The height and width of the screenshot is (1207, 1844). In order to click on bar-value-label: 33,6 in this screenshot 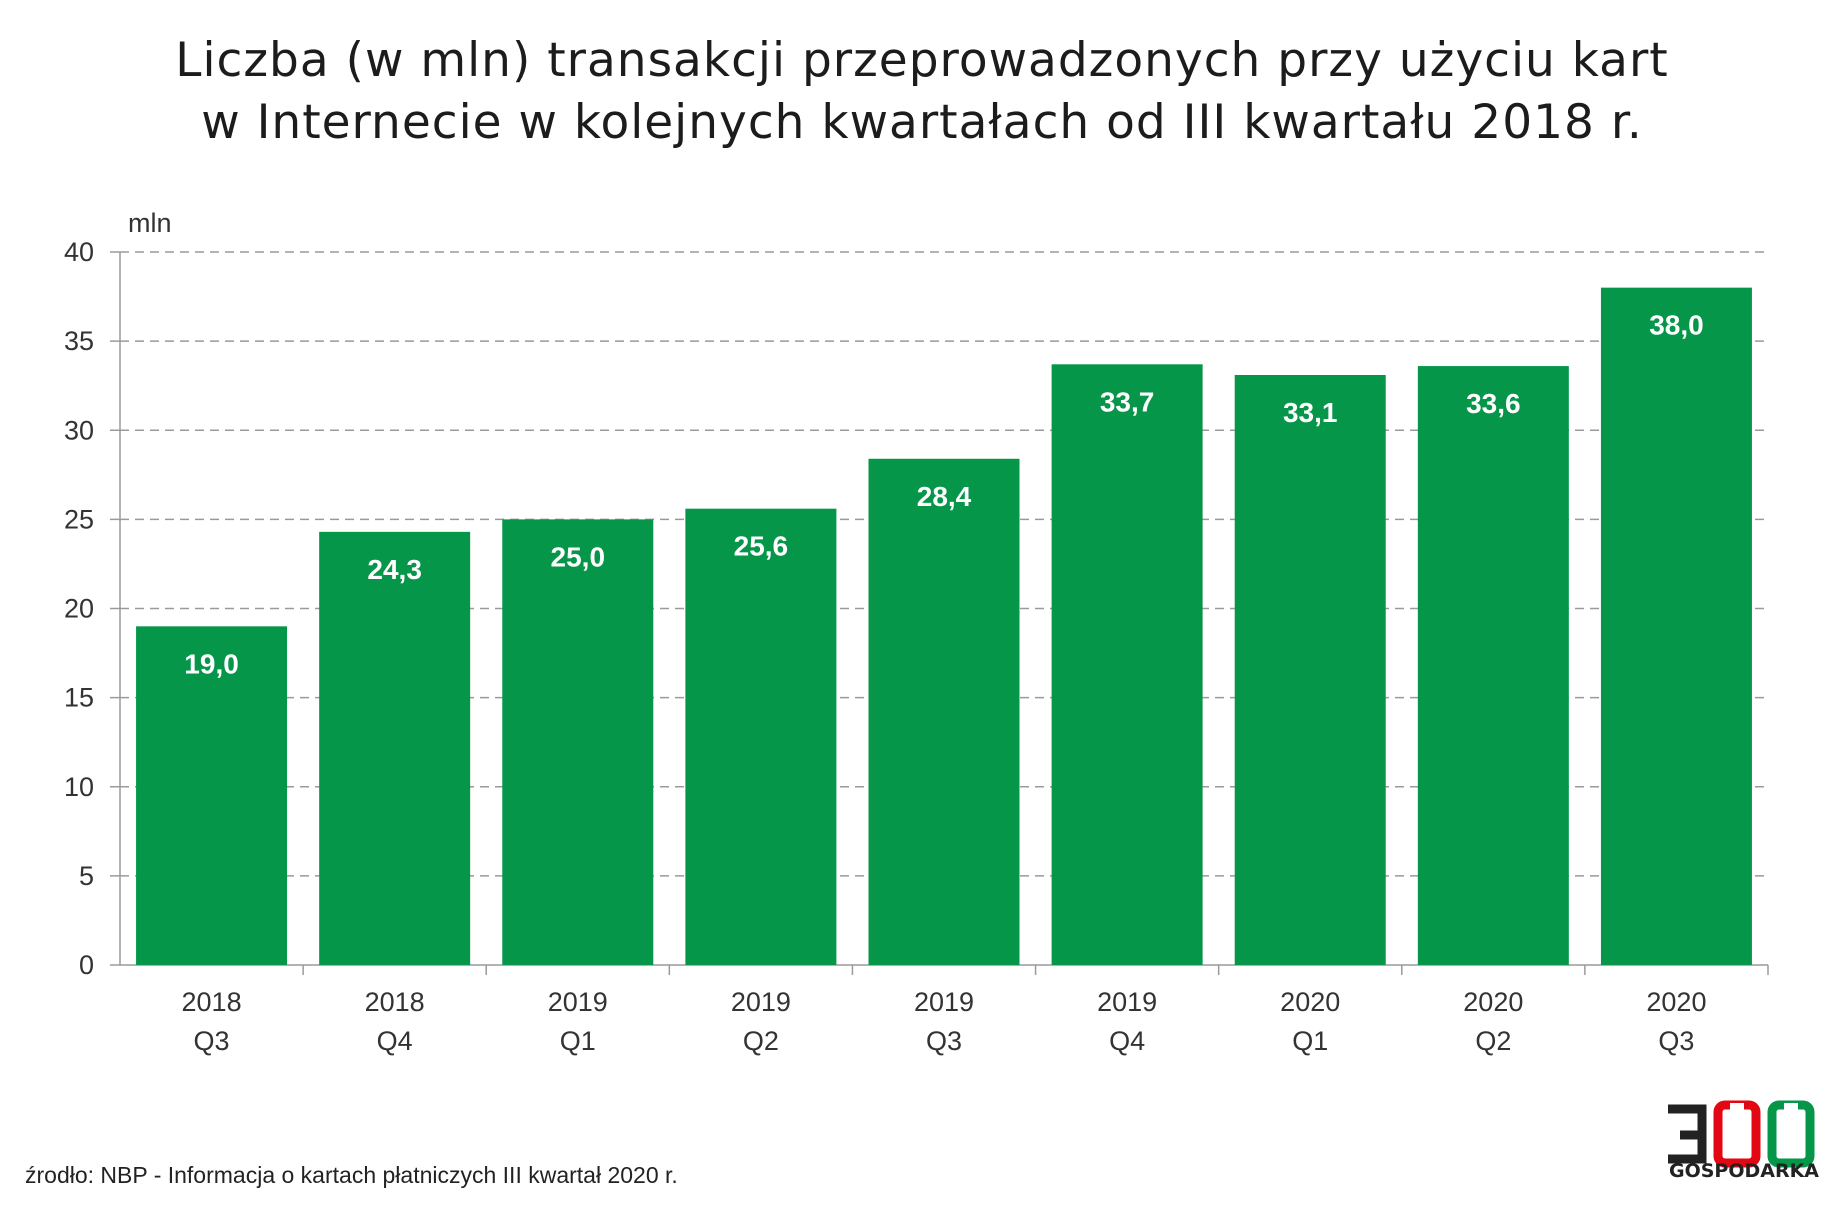, I will do `click(1493, 403)`.